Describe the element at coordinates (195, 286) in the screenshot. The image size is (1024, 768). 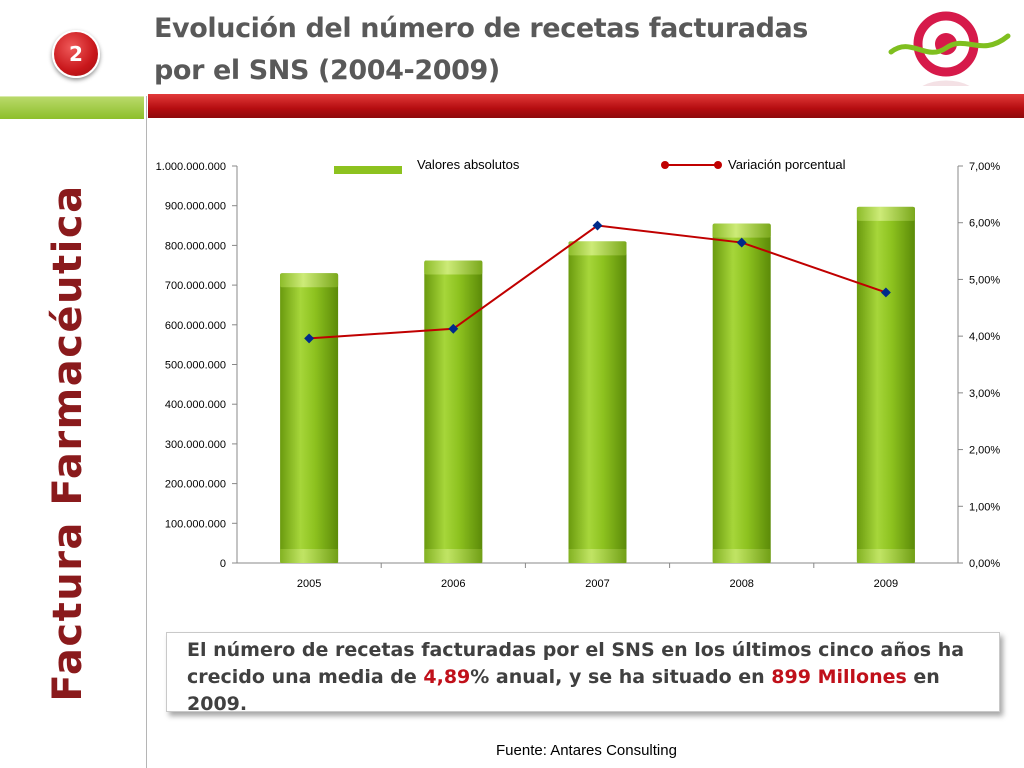
I see `left-tick-label: 700.000.000` at that location.